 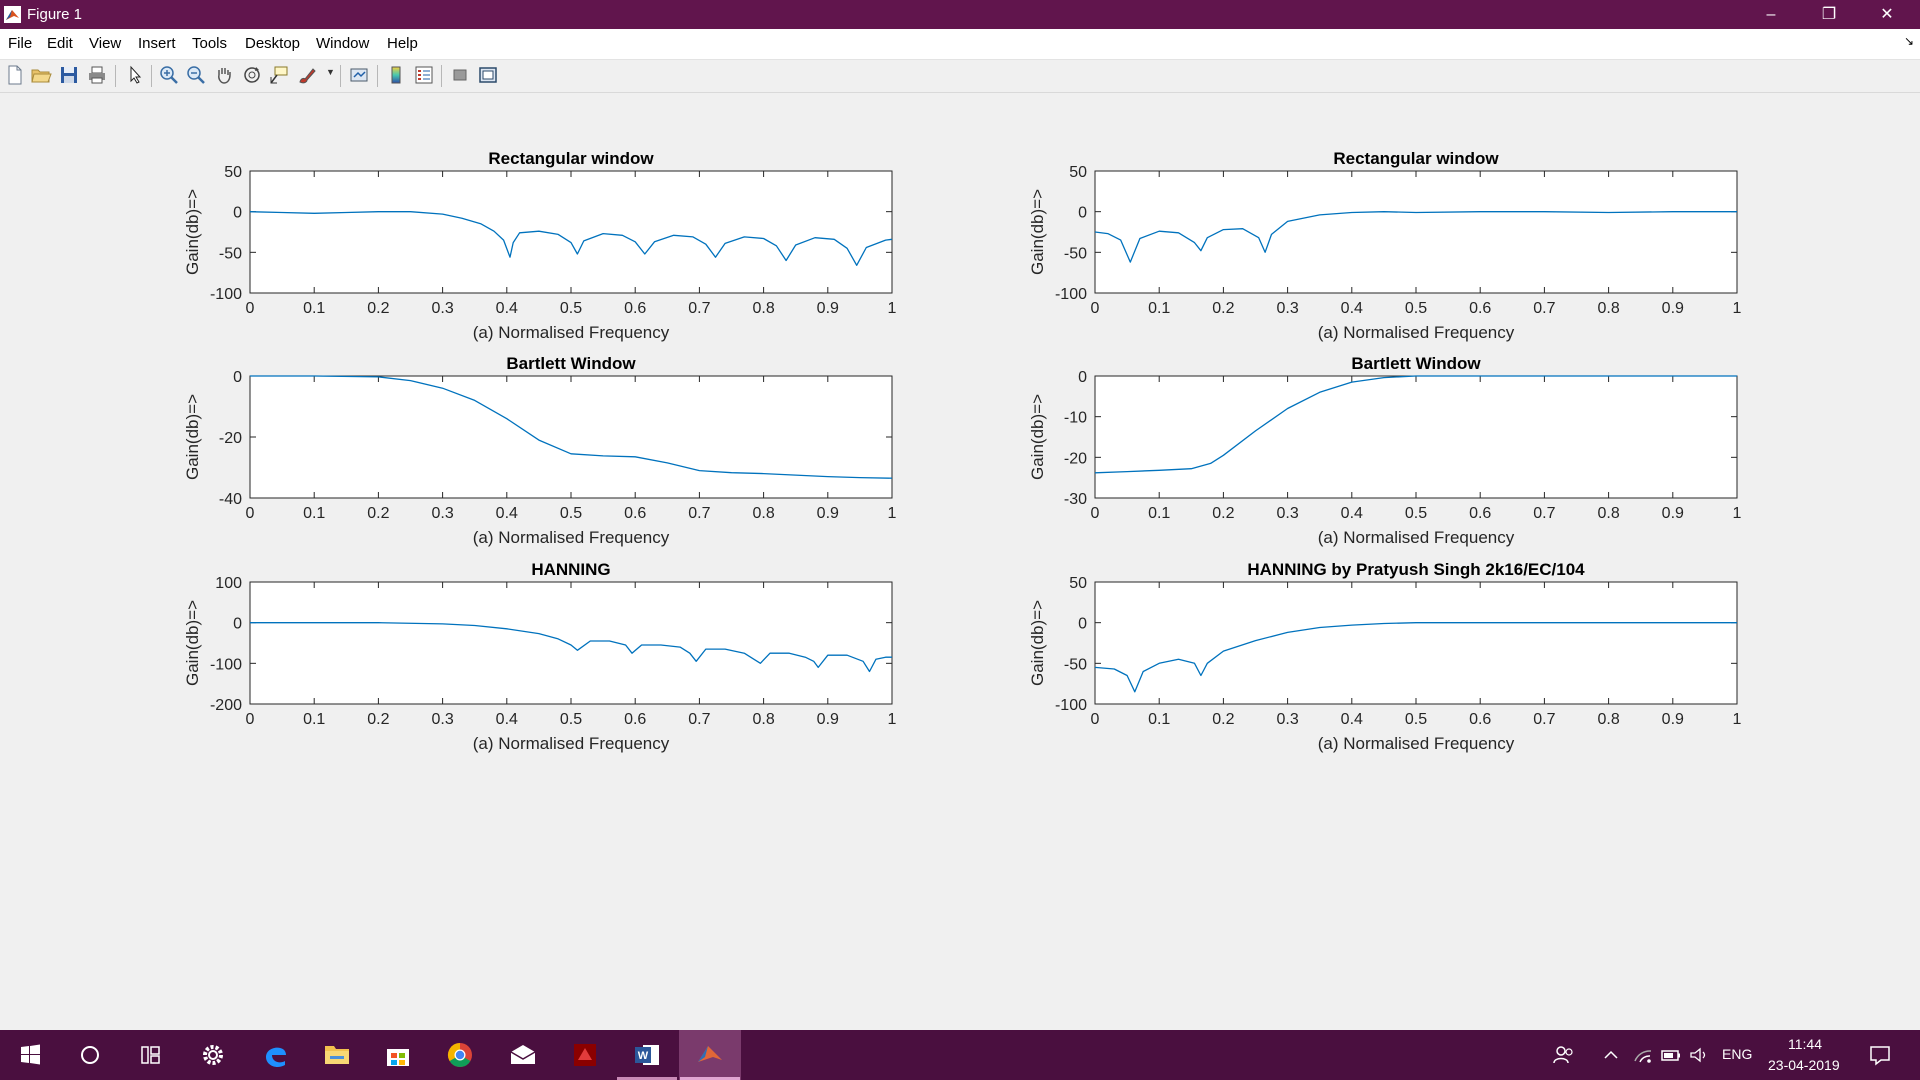 What do you see at coordinates (960, 76) in the screenshot?
I see `figure-toolbar: ▼` at bounding box center [960, 76].